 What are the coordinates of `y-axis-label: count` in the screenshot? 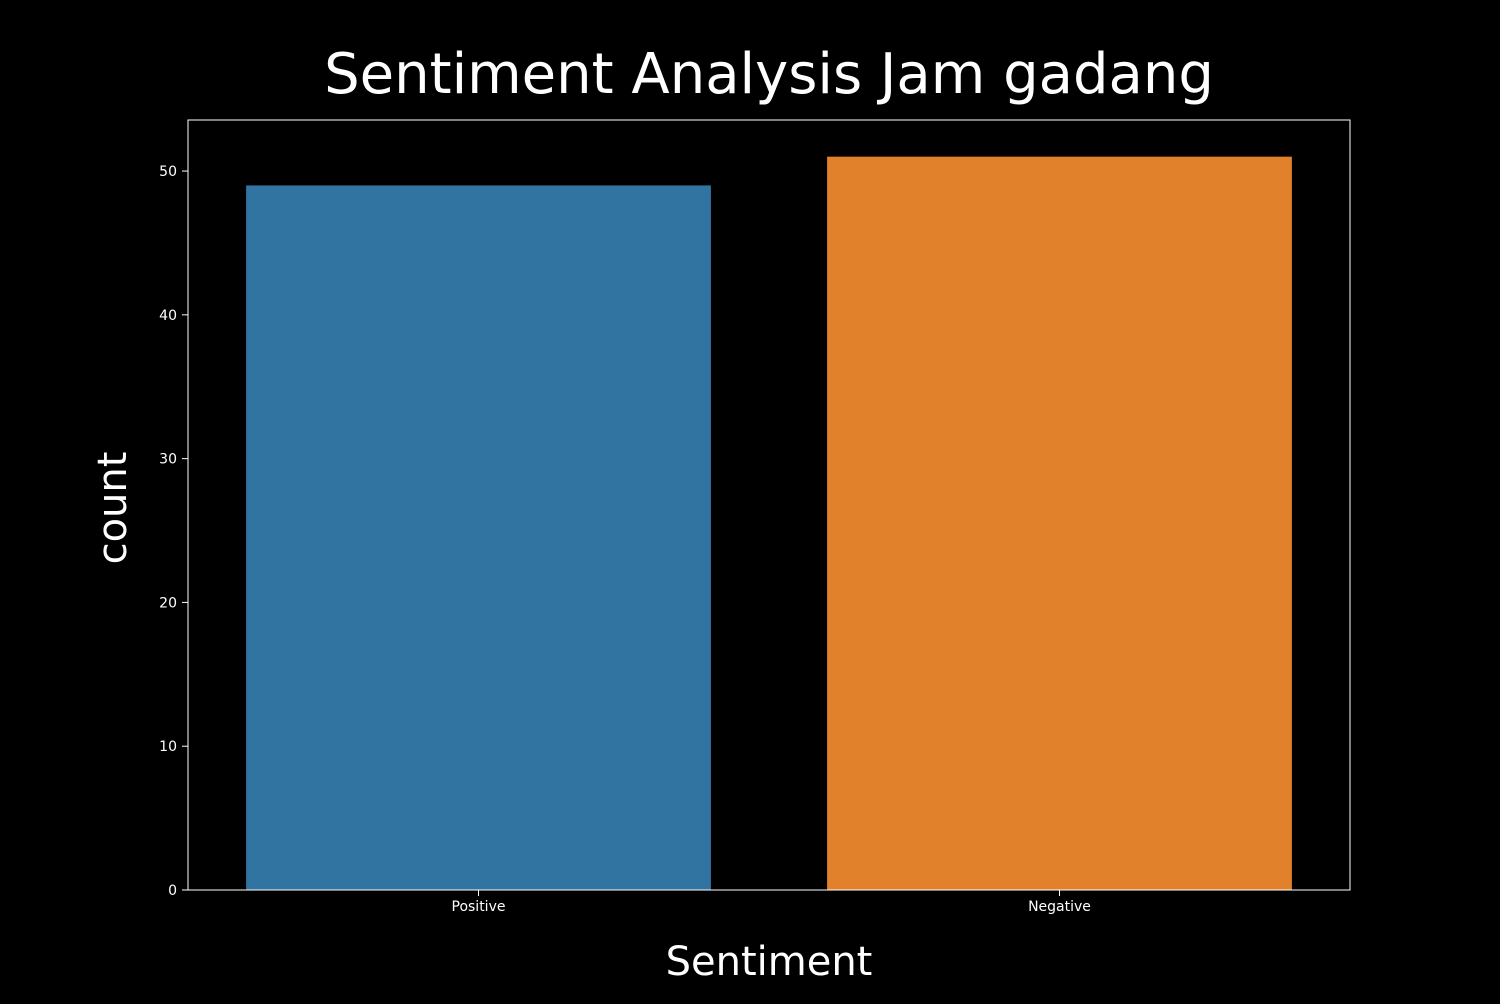 It's located at (113, 508).